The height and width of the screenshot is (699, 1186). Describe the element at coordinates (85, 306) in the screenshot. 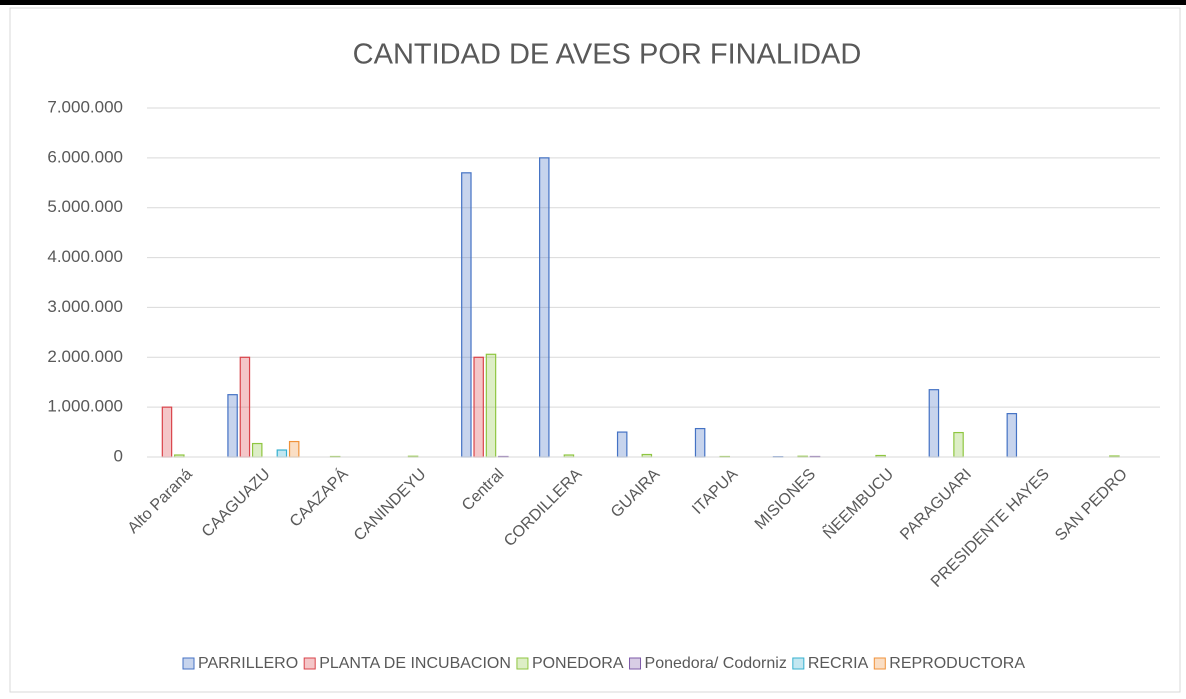

I see `y-tick-label: 3.000.000` at that location.